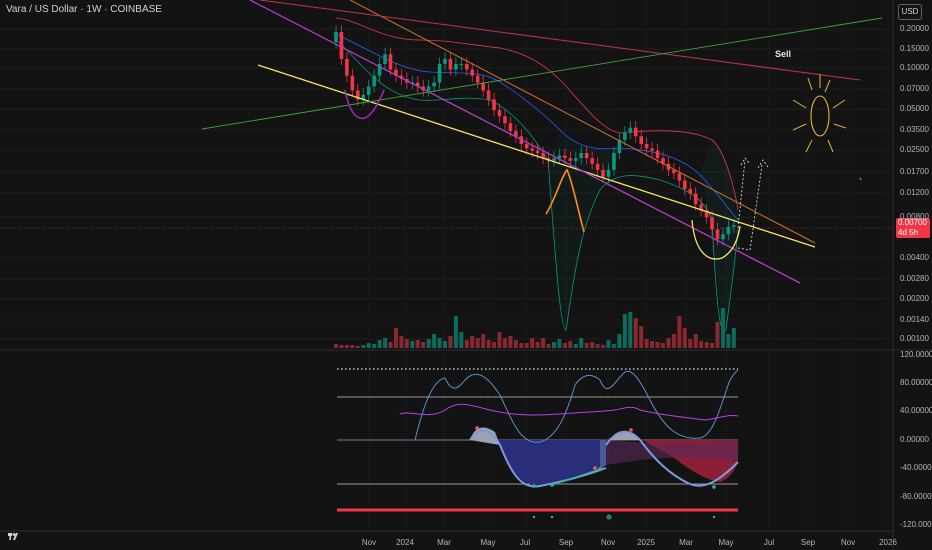 The height and width of the screenshot is (550, 932). Describe the element at coordinates (538, 459) in the screenshot. I see `momentum-fill-blue` at that location.